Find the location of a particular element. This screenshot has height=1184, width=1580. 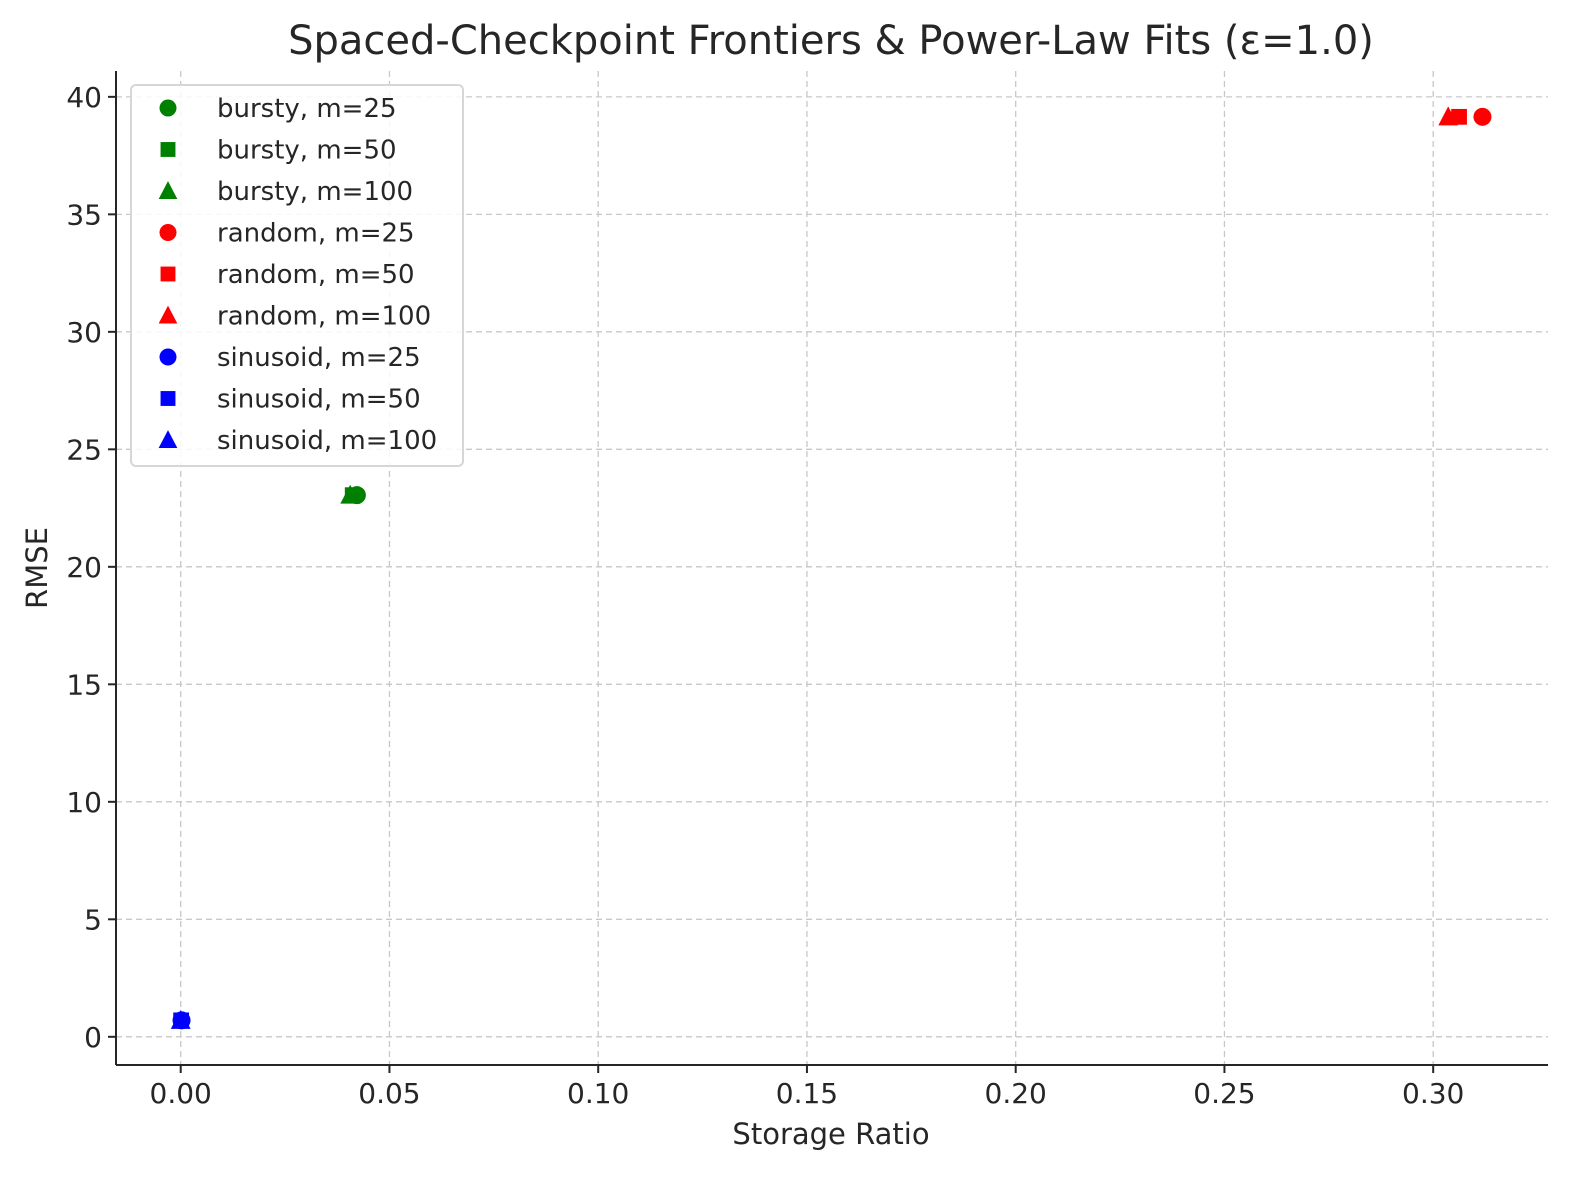

legend-entry: random, m=50 is located at coordinates (287, 275).